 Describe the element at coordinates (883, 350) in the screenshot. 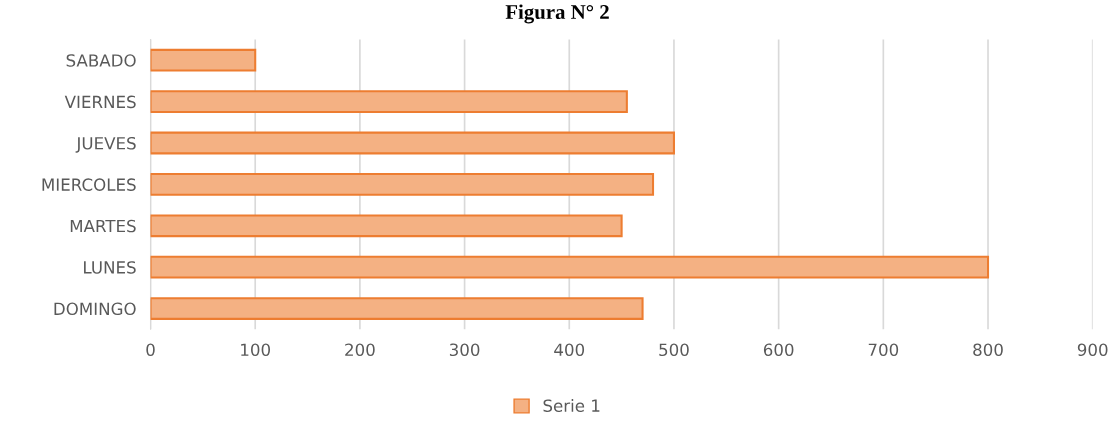

I see `x-tick-label: 700` at that location.